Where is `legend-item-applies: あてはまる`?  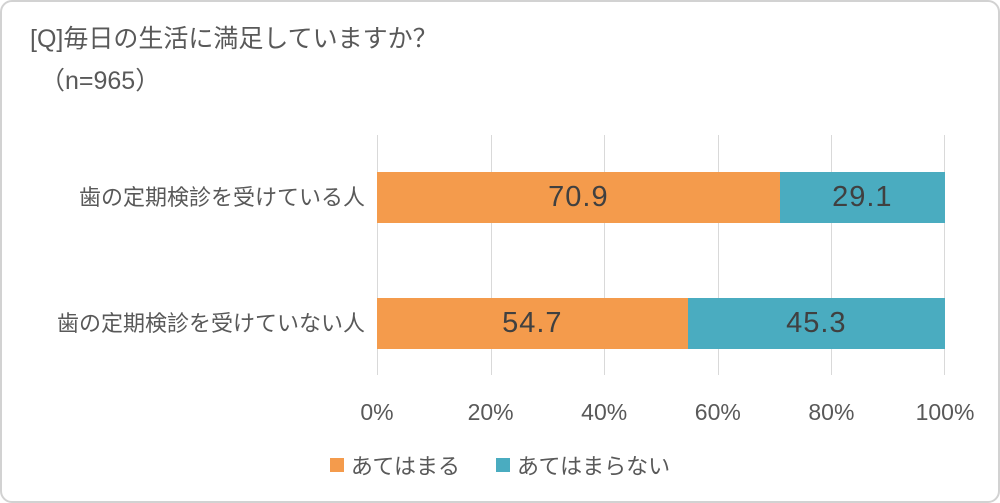 legend-item-applies: あてはまる is located at coordinates (394, 465).